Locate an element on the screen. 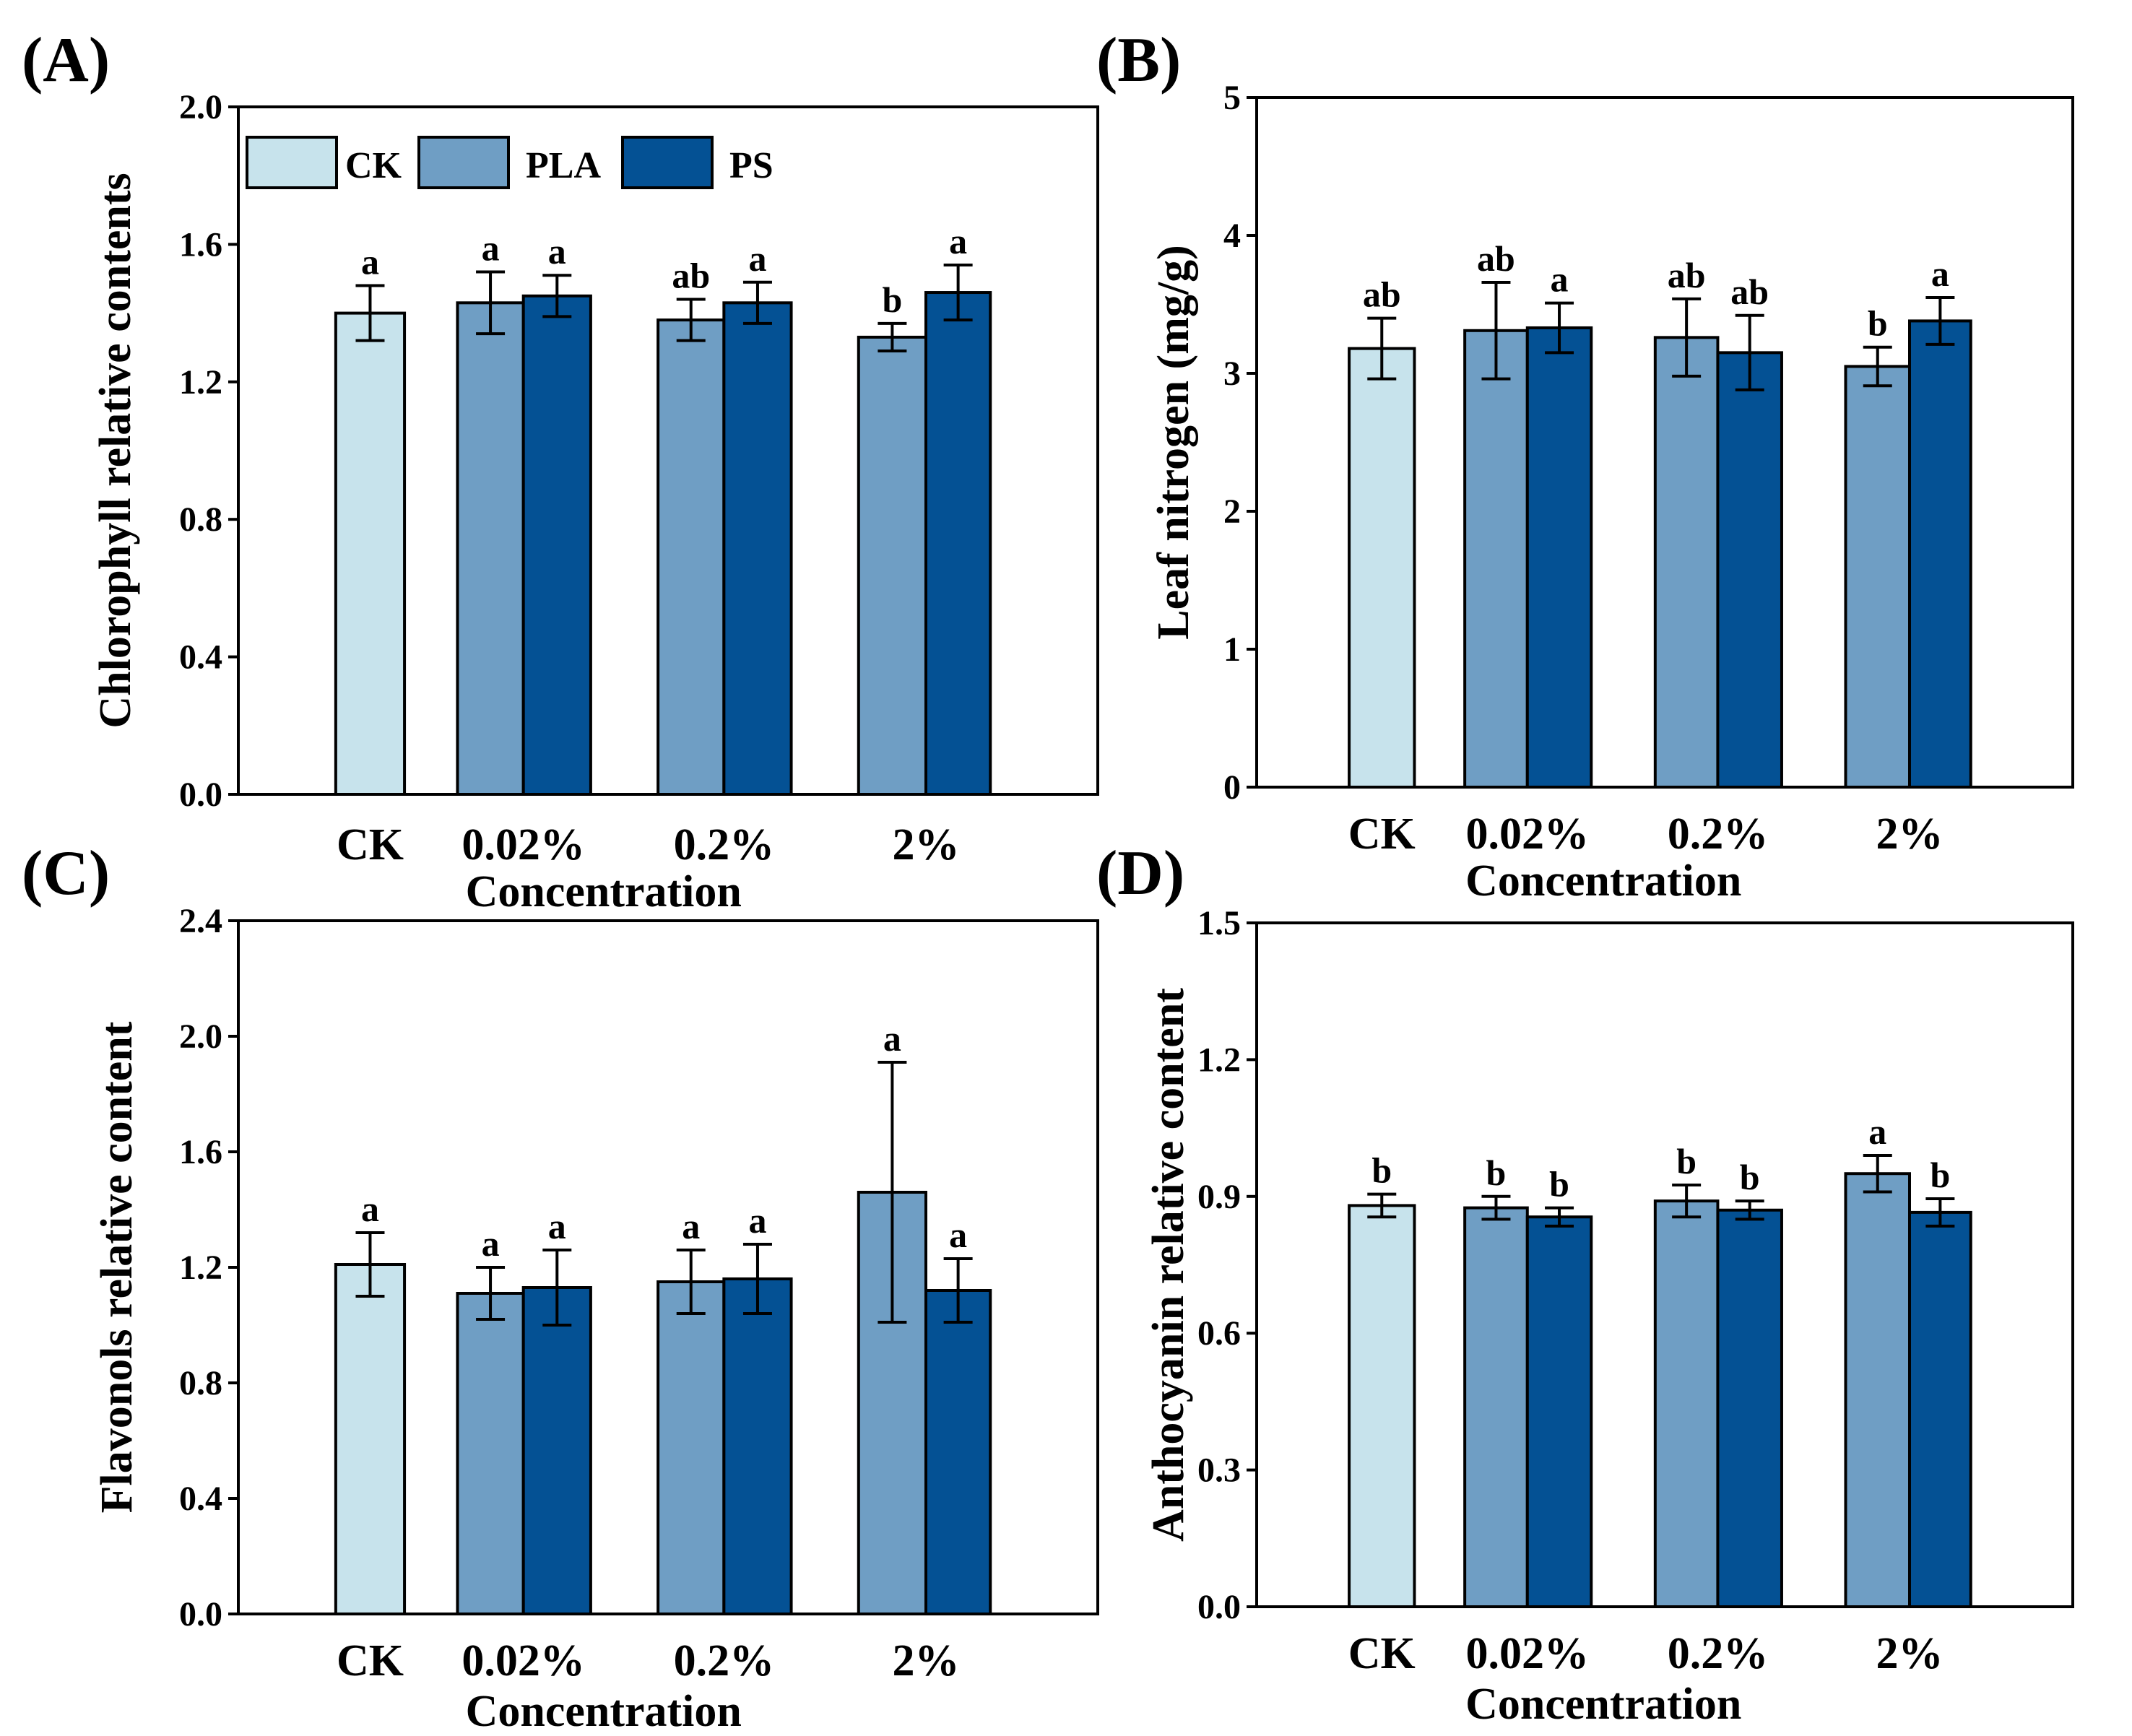  y-axis-title: Flavonols relative content is located at coordinates (117, 1267).